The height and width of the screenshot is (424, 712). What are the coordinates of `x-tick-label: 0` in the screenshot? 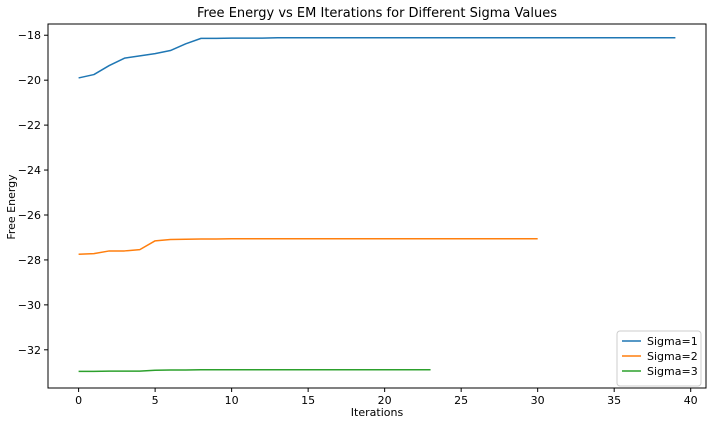 It's located at (78, 400).